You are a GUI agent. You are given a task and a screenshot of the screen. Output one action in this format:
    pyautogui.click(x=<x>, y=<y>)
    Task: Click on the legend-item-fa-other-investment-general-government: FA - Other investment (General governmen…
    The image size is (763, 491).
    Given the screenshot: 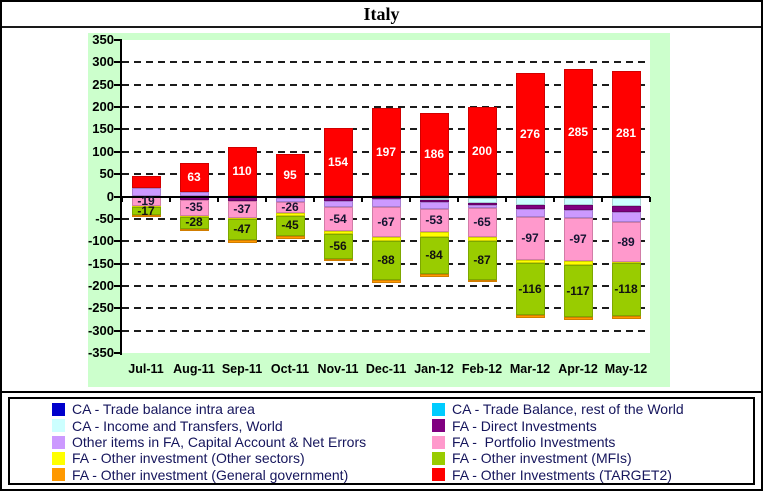 What is the action you would take?
    pyautogui.click(x=242, y=475)
    